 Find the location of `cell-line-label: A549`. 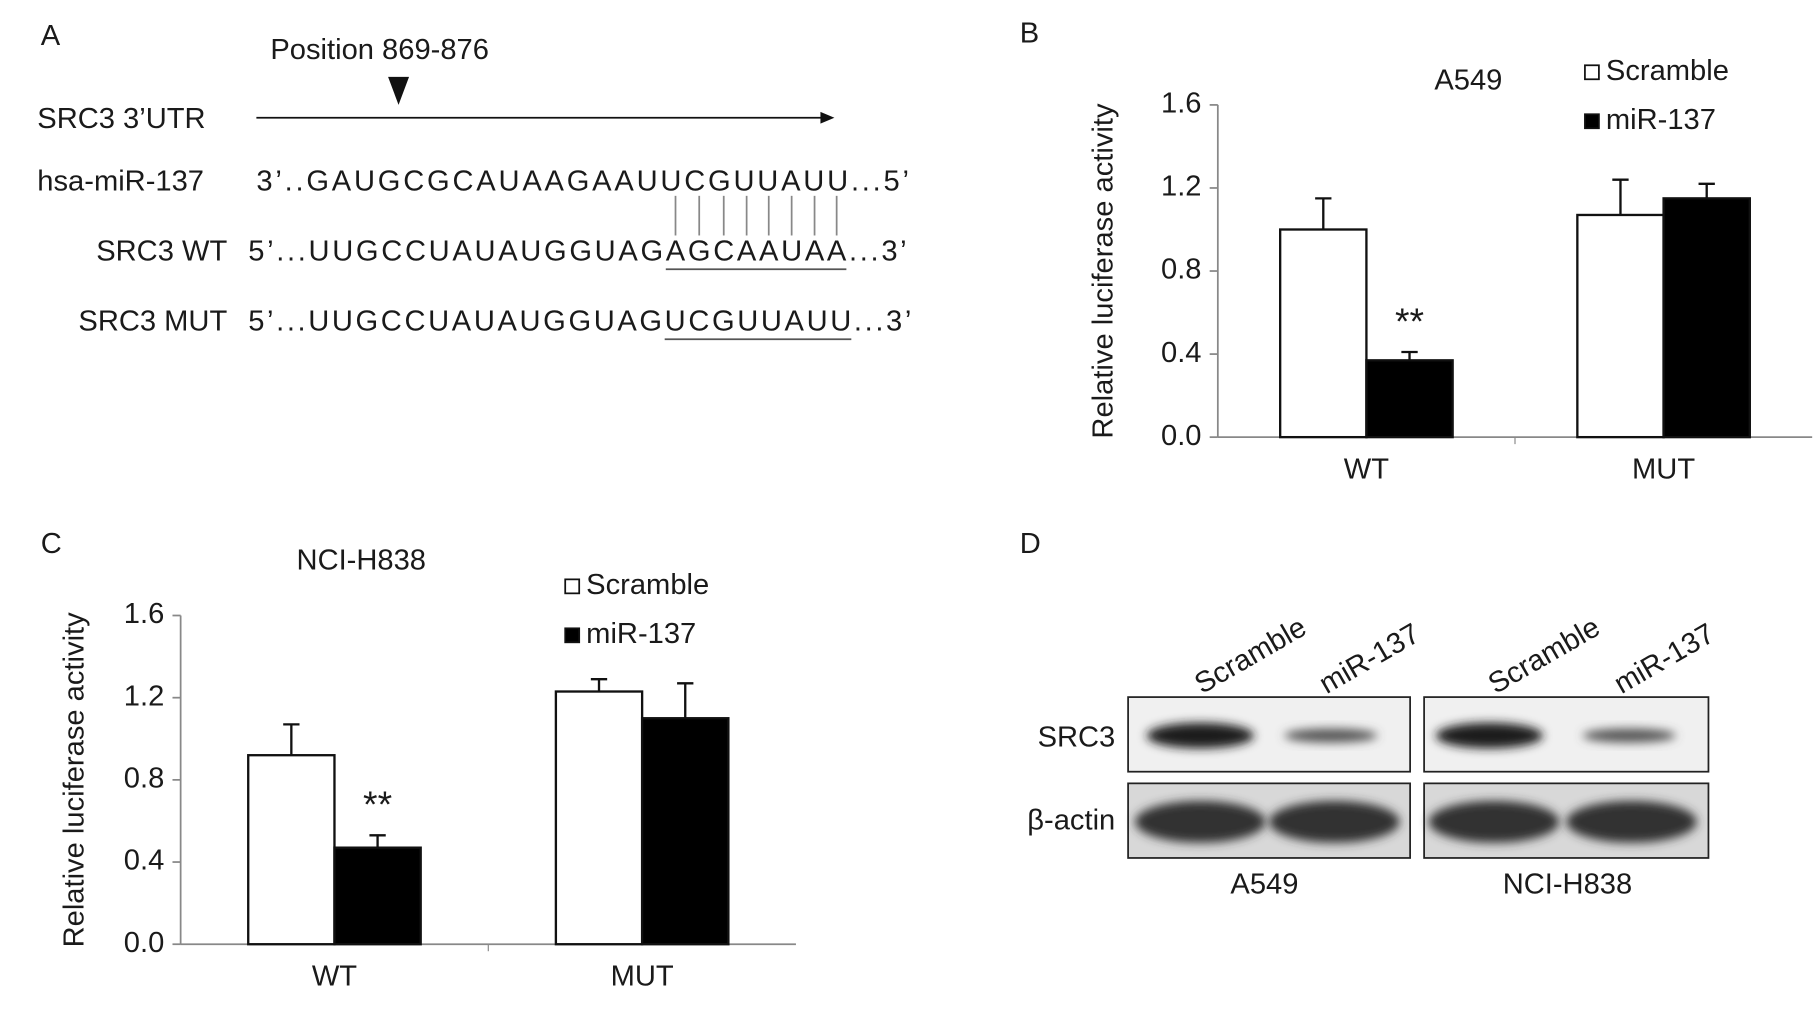

cell-line-label: A549 is located at coordinates (1264, 885).